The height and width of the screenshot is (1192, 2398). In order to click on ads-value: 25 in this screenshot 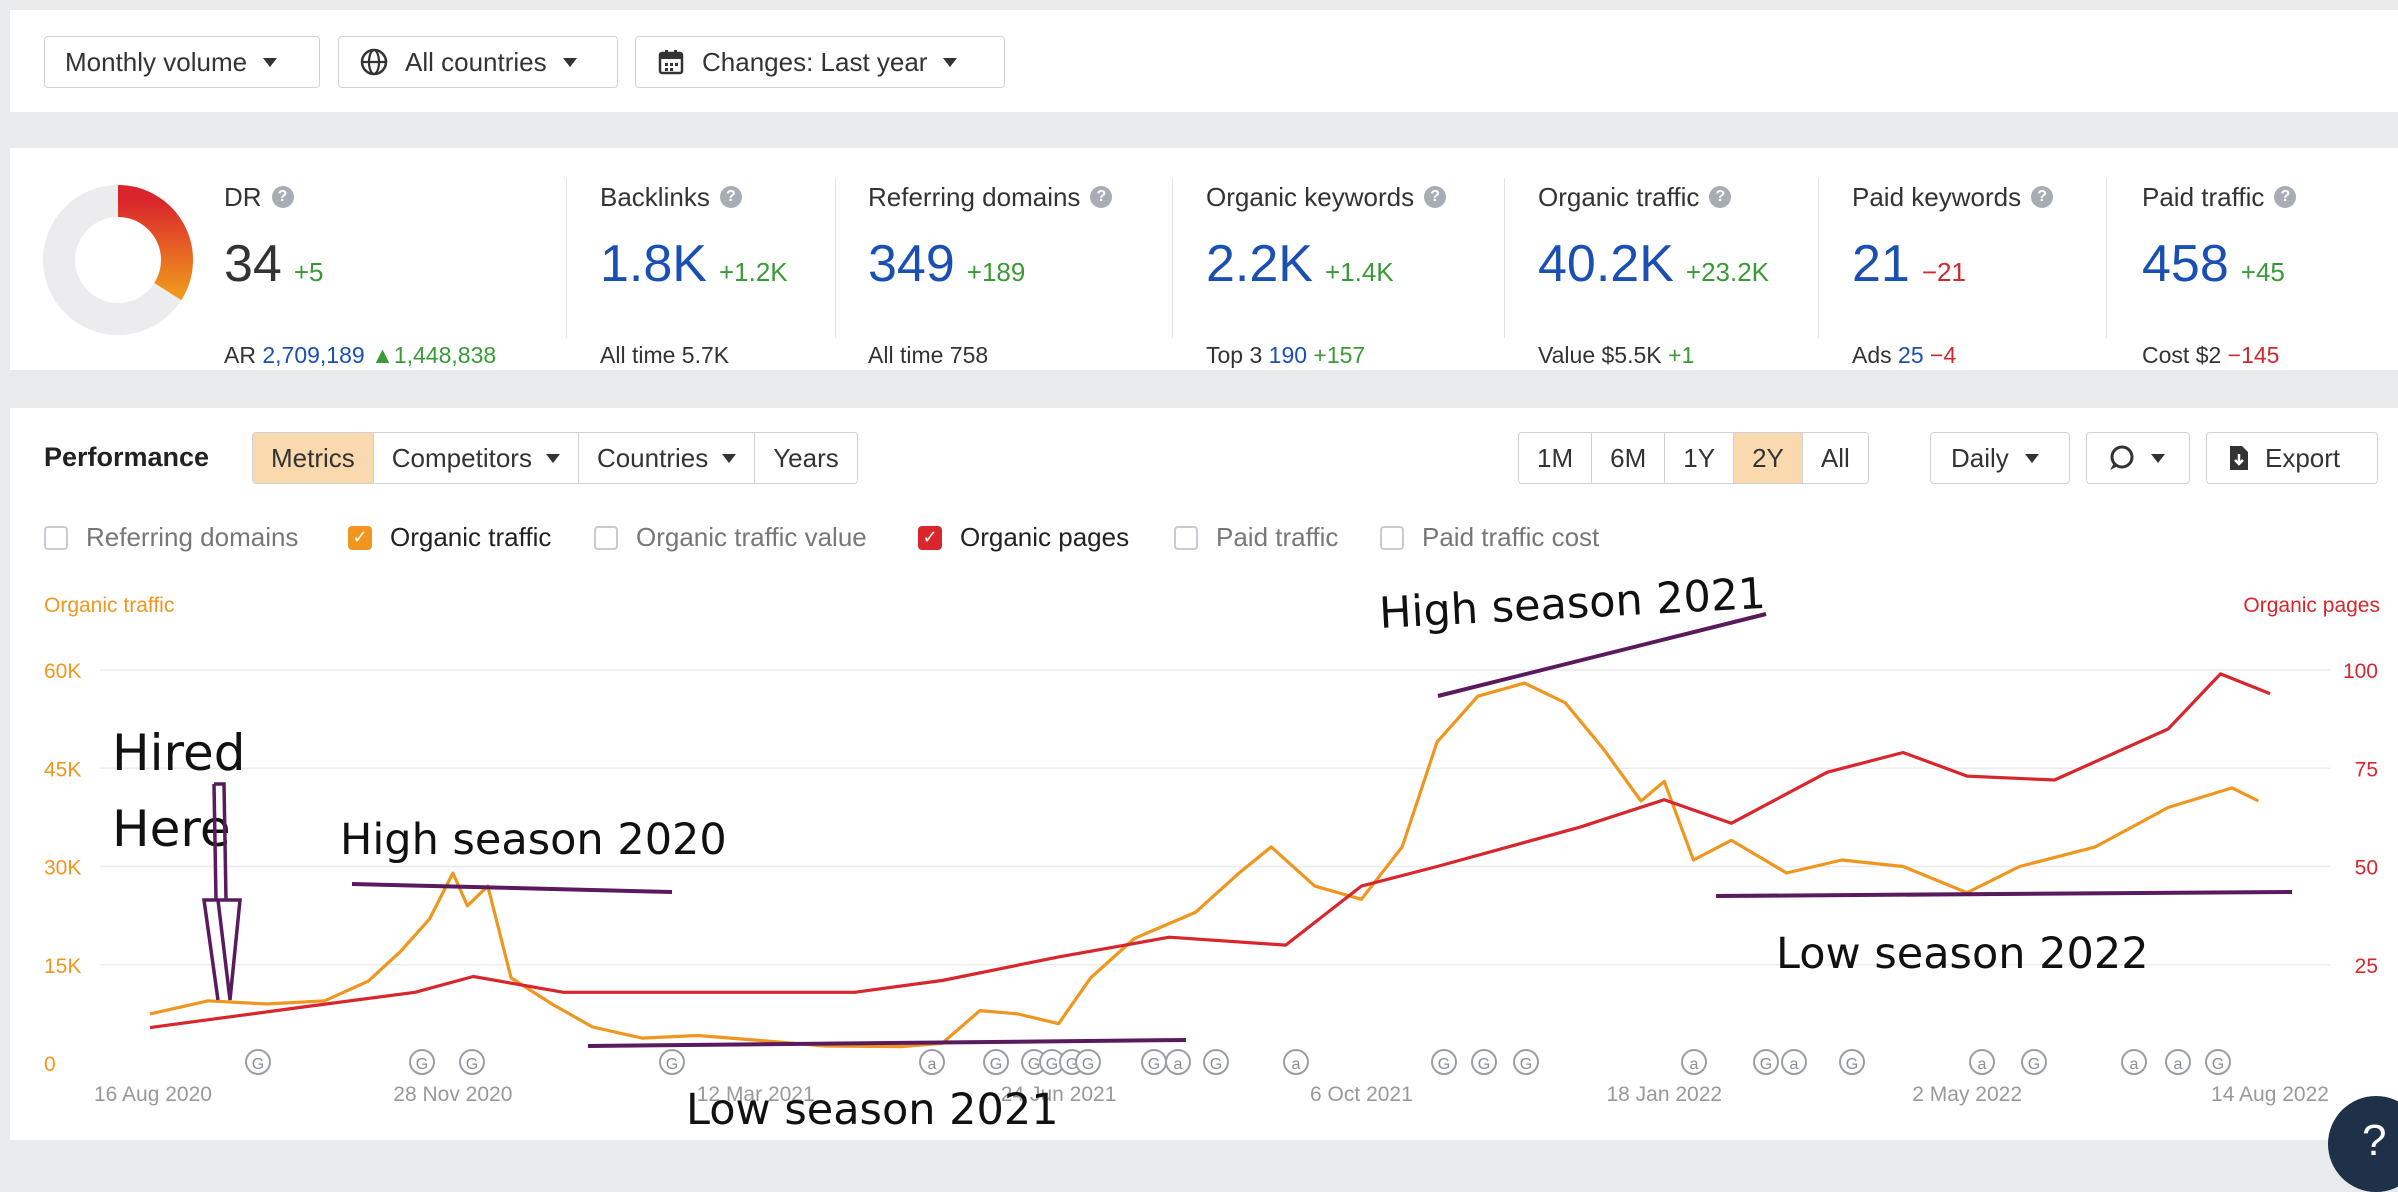, I will do `click(1911, 355)`.